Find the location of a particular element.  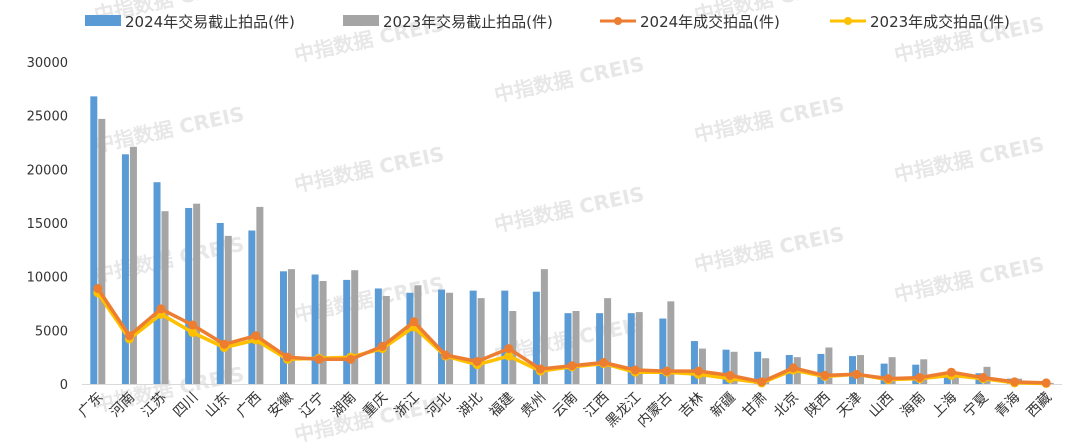

y-tick-label: 15000 is located at coordinates (47, 224).